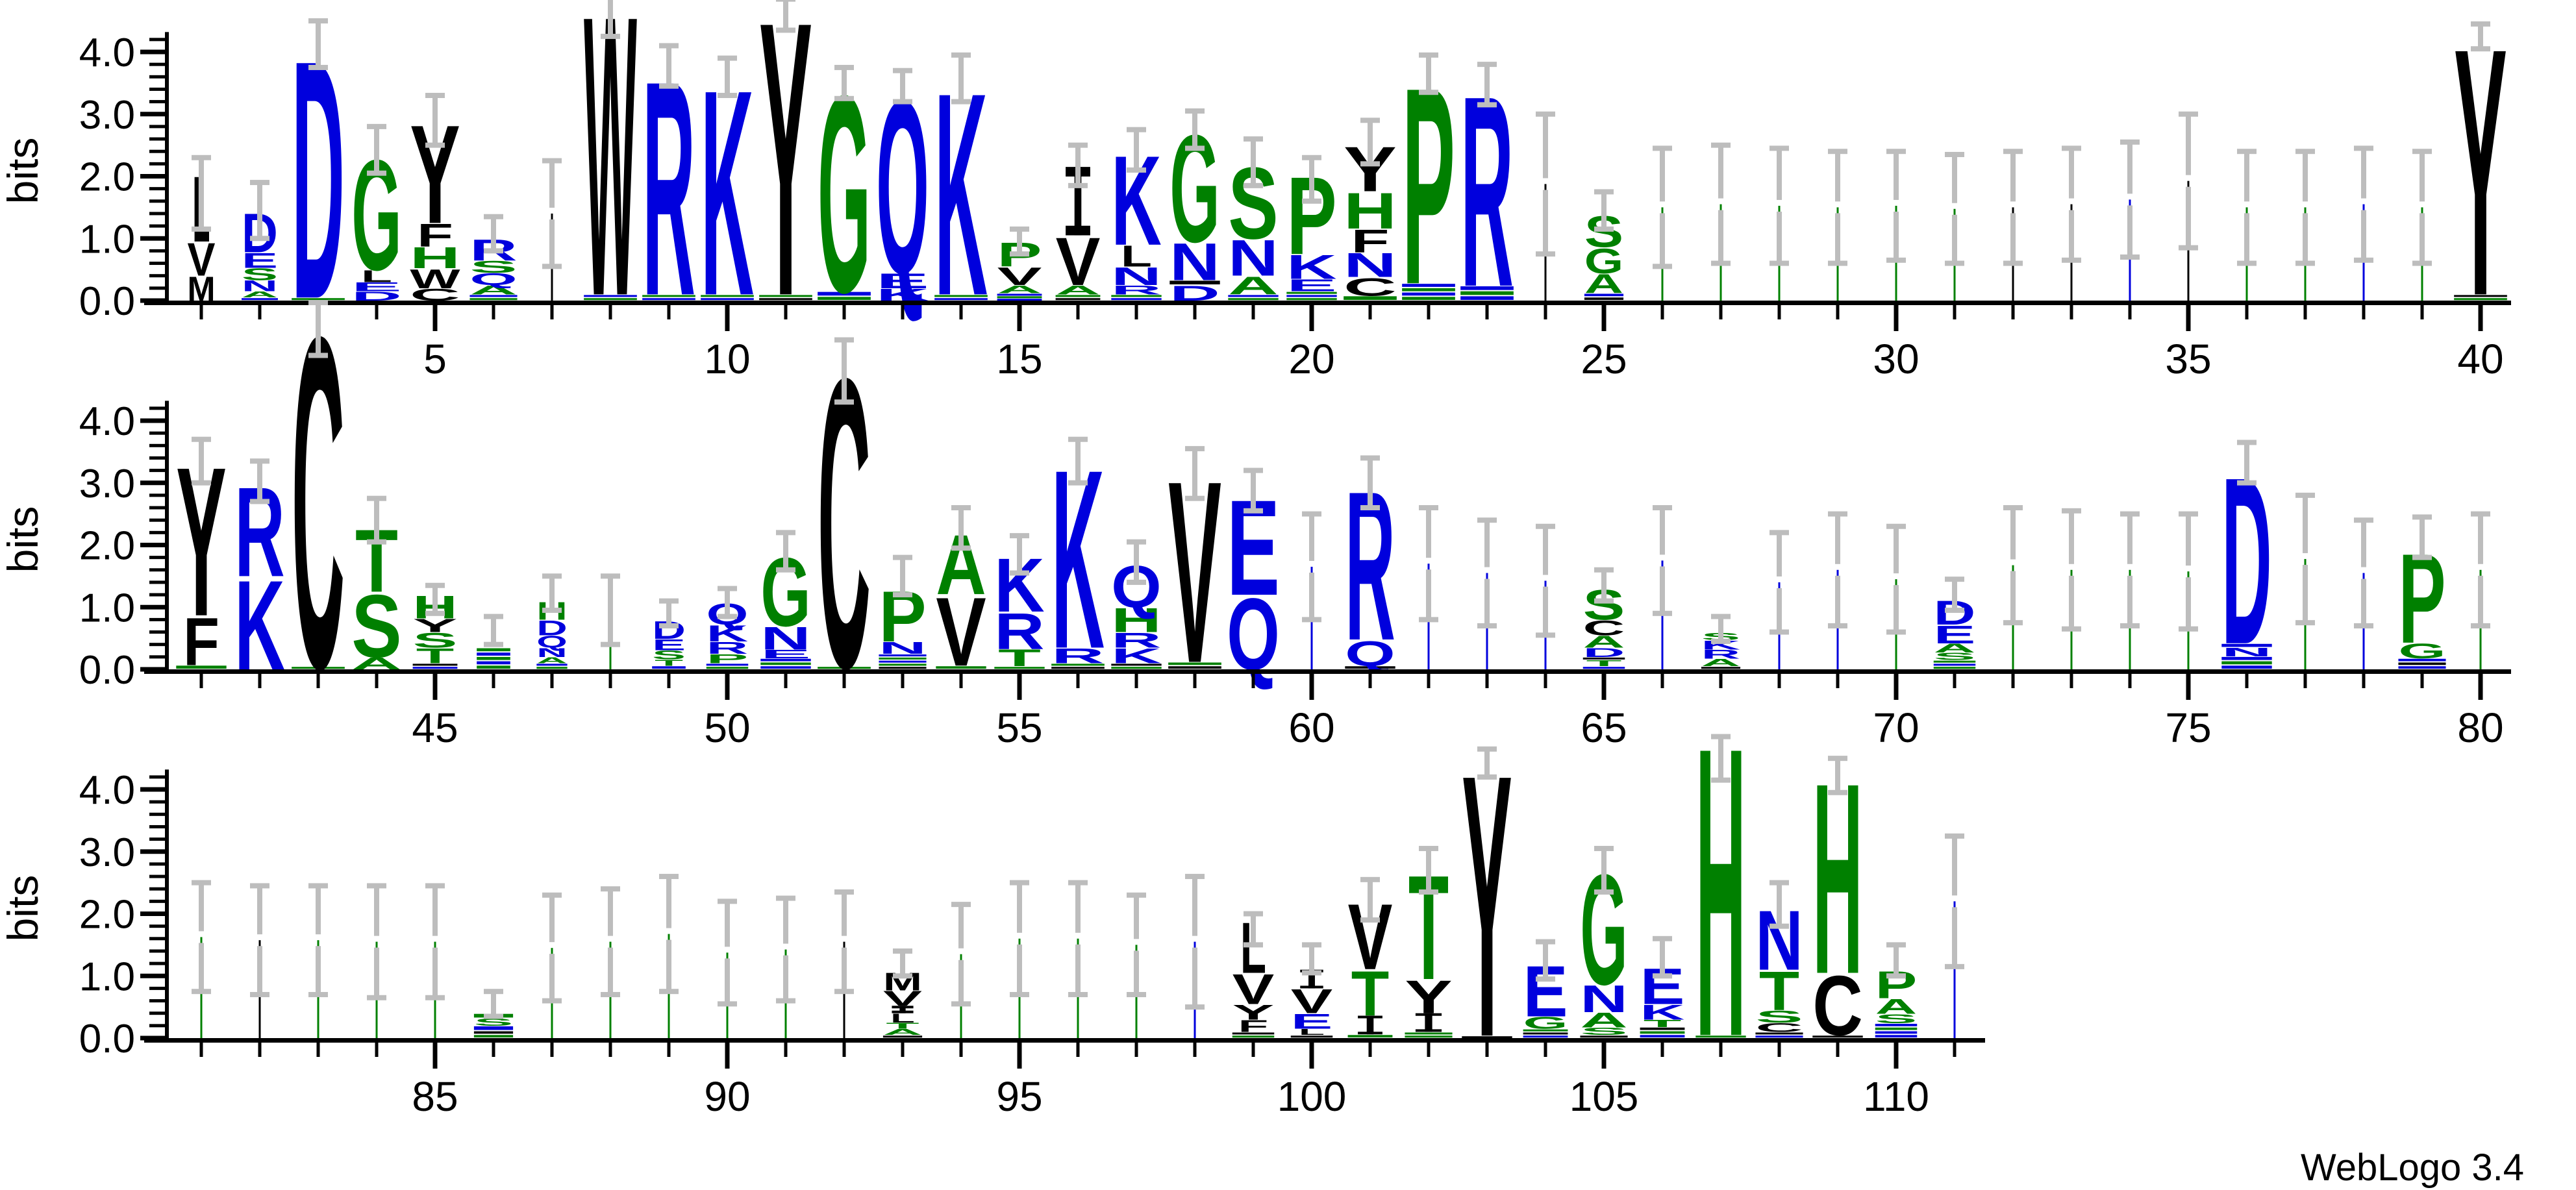 This screenshot has width=2576, height=1190. What do you see at coordinates (2480, 728) in the screenshot?
I see `svg-text: 80` at bounding box center [2480, 728].